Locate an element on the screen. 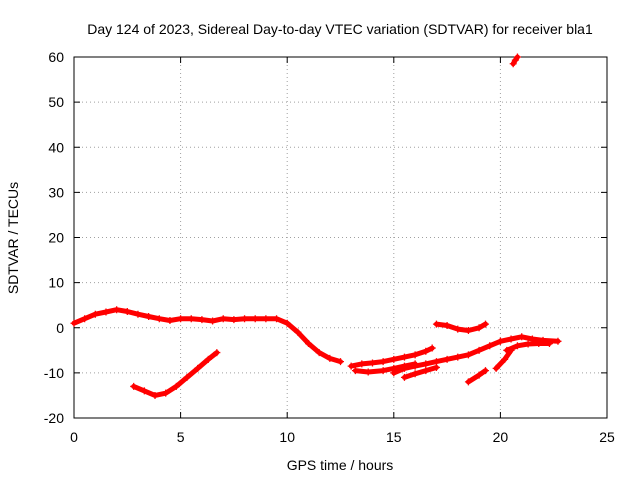 The height and width of the screenshot is (480, 640). x-axis-label: GPS time / hours is located at coordinates (340, 465).